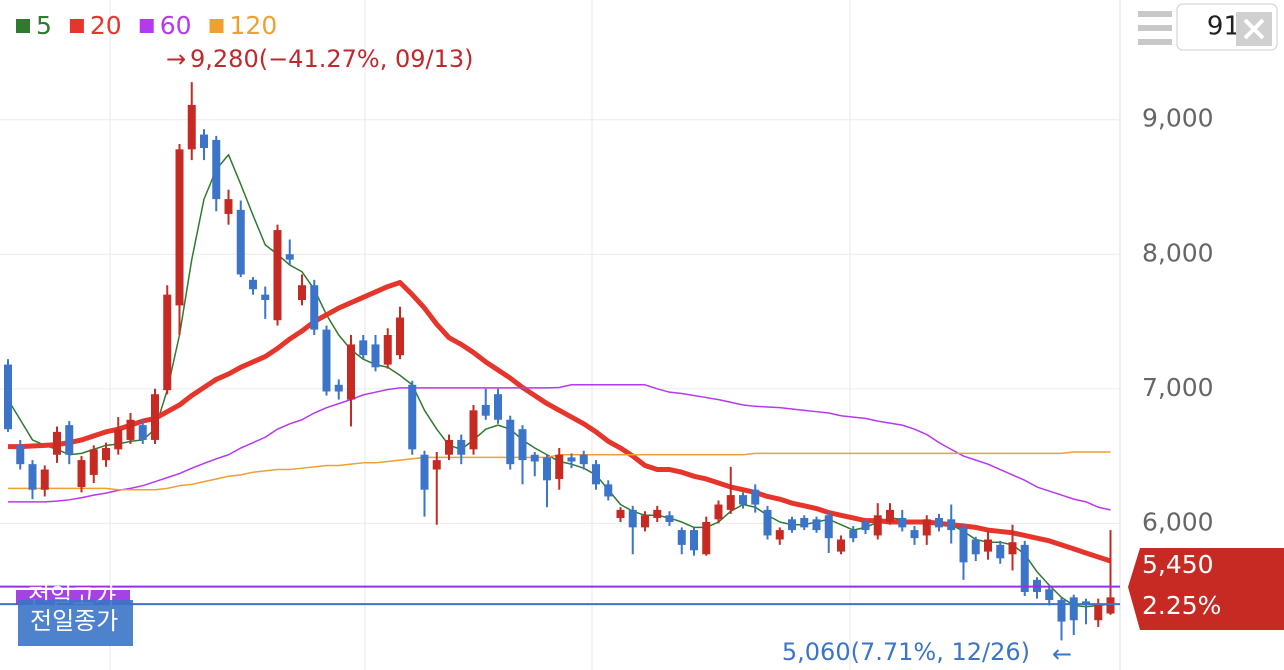  I want to click on y-tick-label: 8,000, so click(1178, 252).